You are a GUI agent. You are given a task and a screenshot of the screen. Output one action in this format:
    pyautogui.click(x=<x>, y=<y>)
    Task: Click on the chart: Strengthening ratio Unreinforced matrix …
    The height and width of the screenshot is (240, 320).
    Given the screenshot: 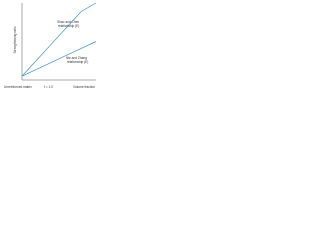 What is the action you would take?
    pyautogui.click(x=50, y=47)
    